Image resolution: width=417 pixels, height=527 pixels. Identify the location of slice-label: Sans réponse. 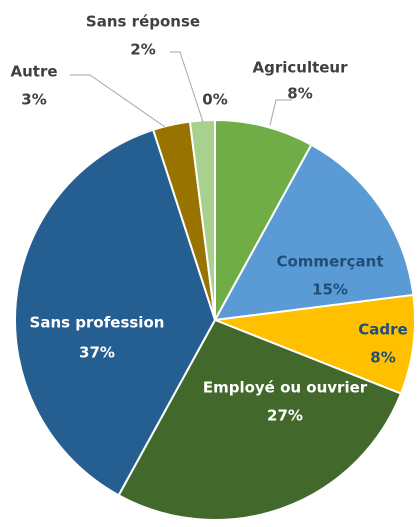
(143, 22).